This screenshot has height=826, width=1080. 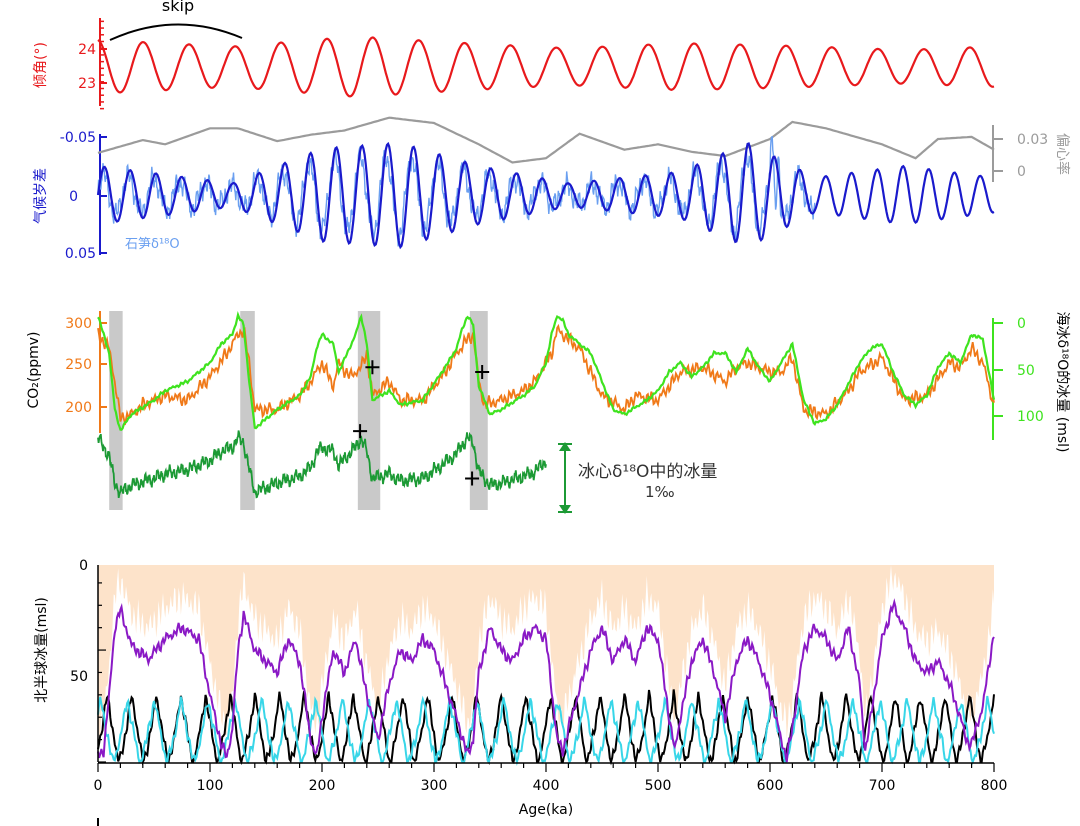 I want to click on x-tick-label: 700, so click(x=882, y=786).